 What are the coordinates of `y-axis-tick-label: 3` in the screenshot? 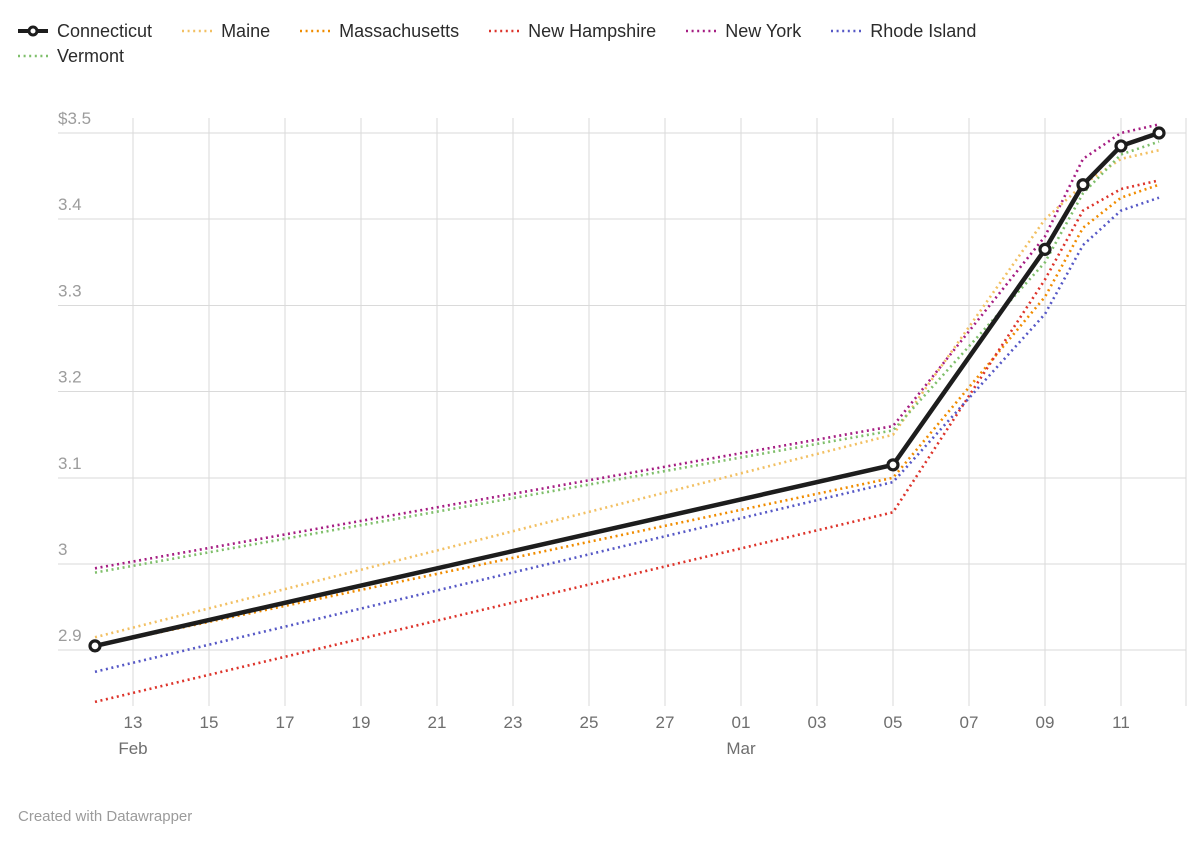 It's located at (62, 549).